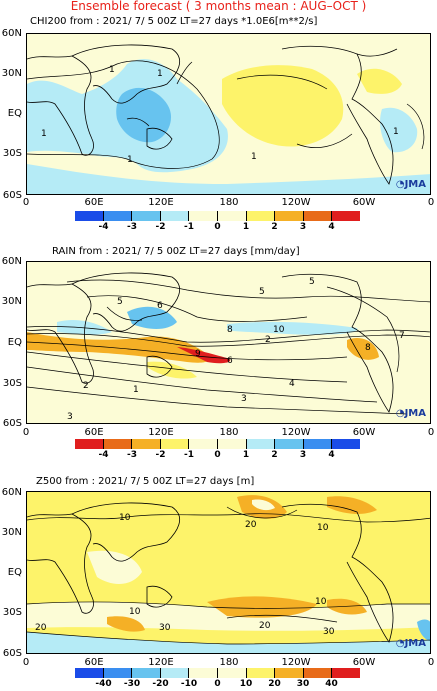  I want to click on z500-contour-label-6: 30, so click(165, 628).